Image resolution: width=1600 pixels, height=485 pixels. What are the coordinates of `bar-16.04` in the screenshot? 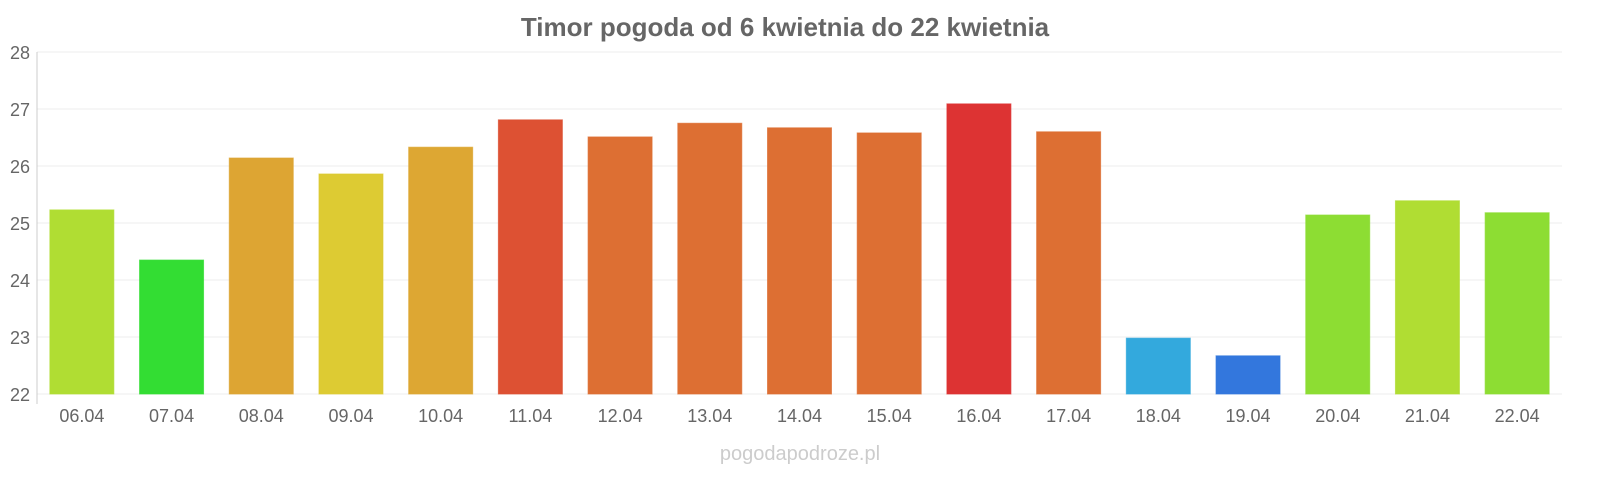 It's located at (979, 249).